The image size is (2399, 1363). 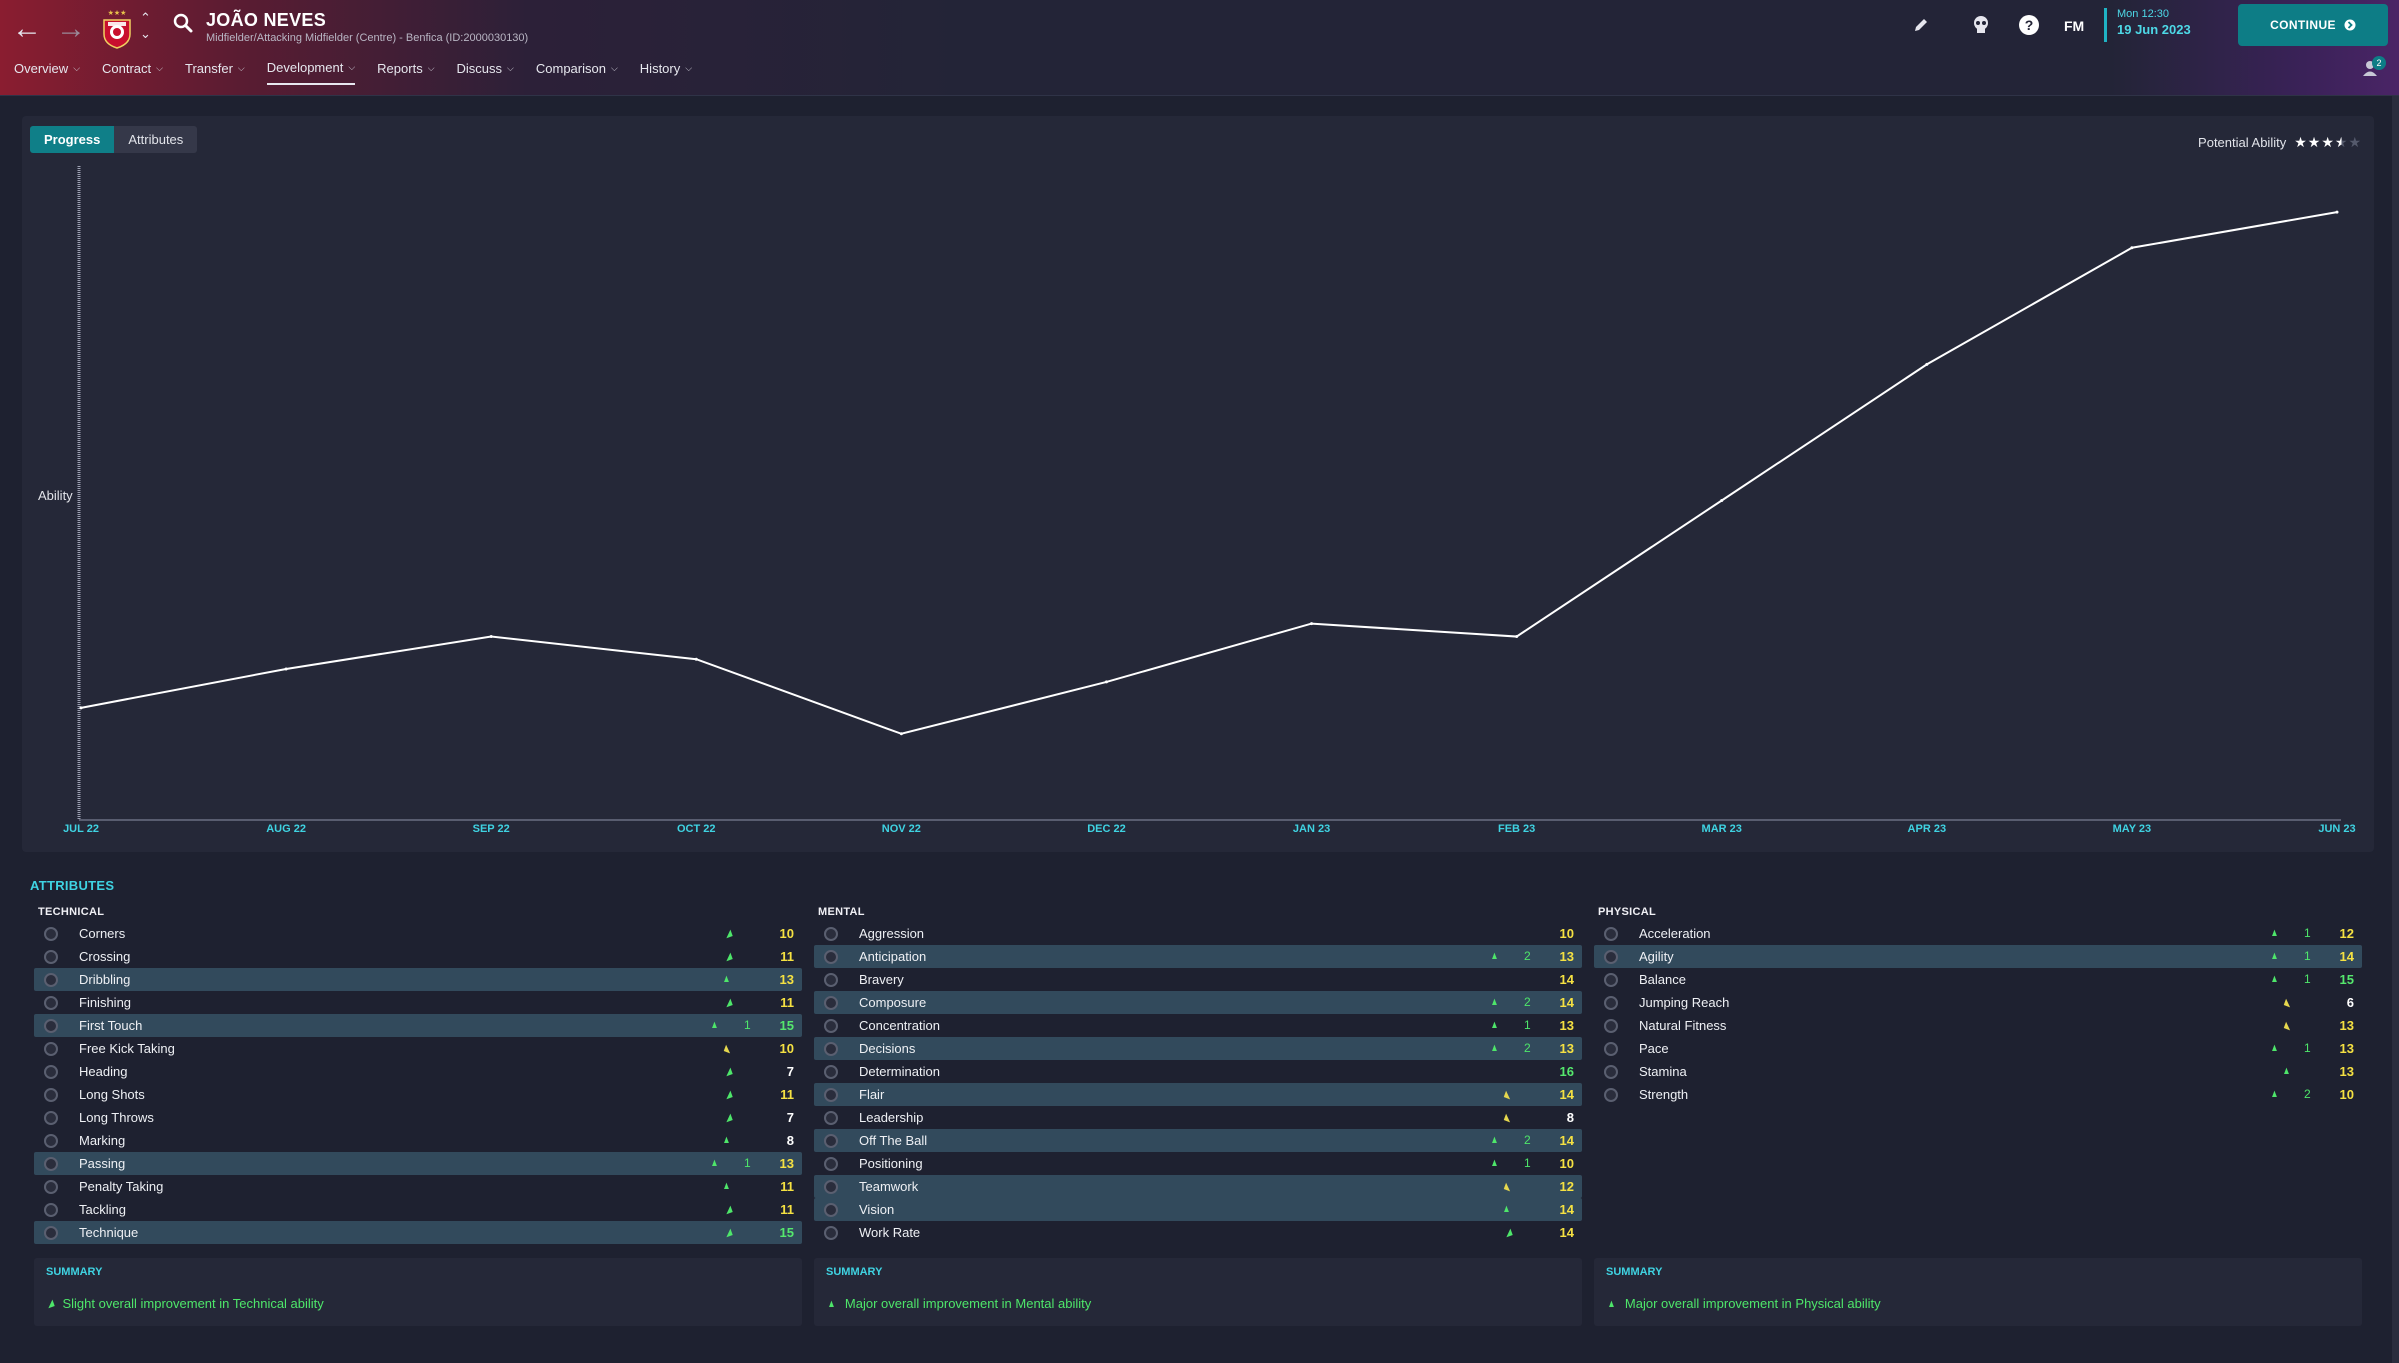 I want to click on attribute-label: Determination, so click(x=899, y=1071).